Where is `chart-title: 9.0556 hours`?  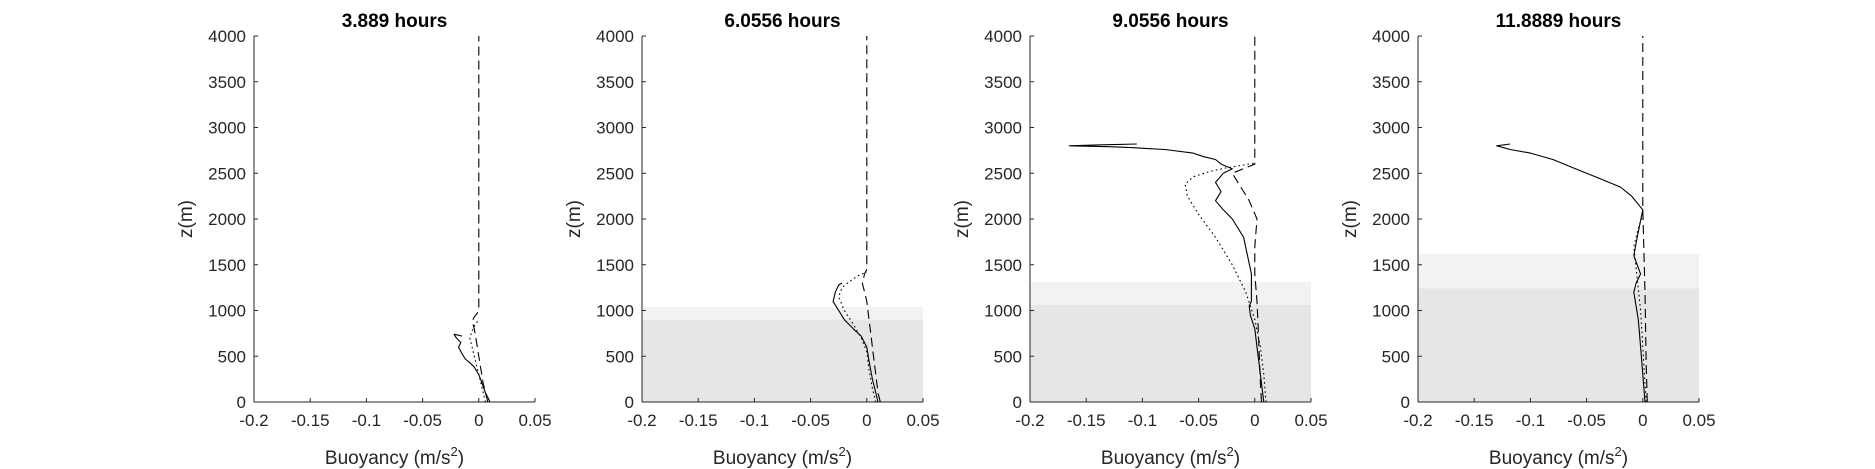
chart-title: 9.0556 hours is located at coordinates (1170, 21).